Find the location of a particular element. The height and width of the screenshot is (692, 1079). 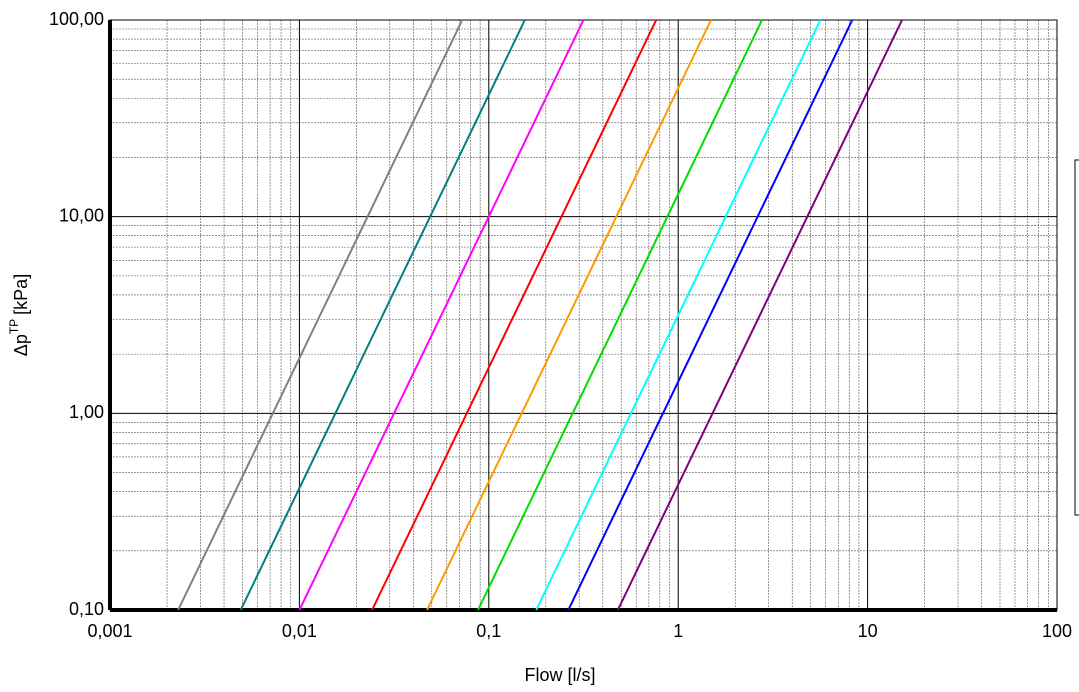

x-tick-label: 1 is located at coordinates (678, 631).